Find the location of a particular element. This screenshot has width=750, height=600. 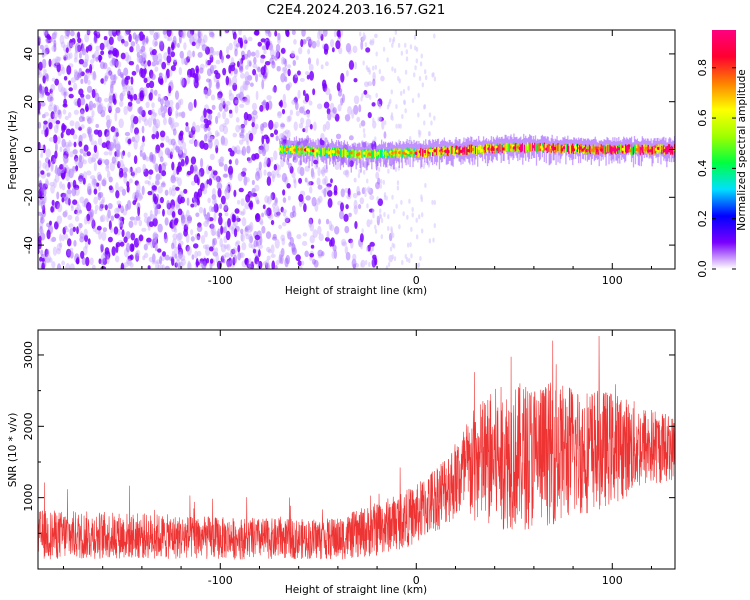

colorbar-gradient is located at coordinates (724, 149).